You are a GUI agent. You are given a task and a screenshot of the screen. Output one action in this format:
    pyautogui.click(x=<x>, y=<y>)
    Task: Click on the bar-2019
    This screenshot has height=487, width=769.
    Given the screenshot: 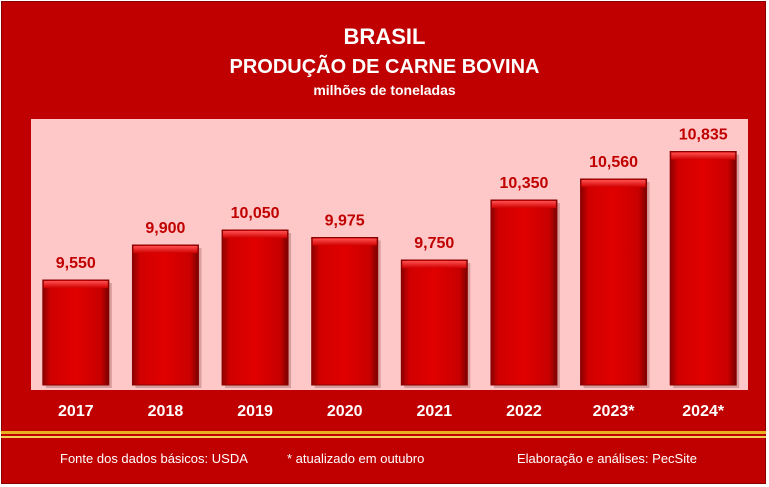 What is the action you would take?
    pyautogui.click(x=256, y=308)
    